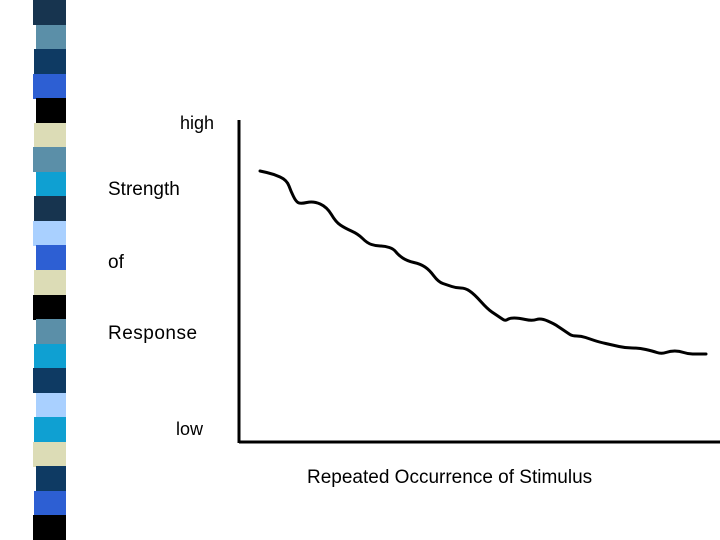  What do you see at coordinates (197, 123) in the screenshot?
I see `y-tick-high: high` at bounding box center [197, 123].